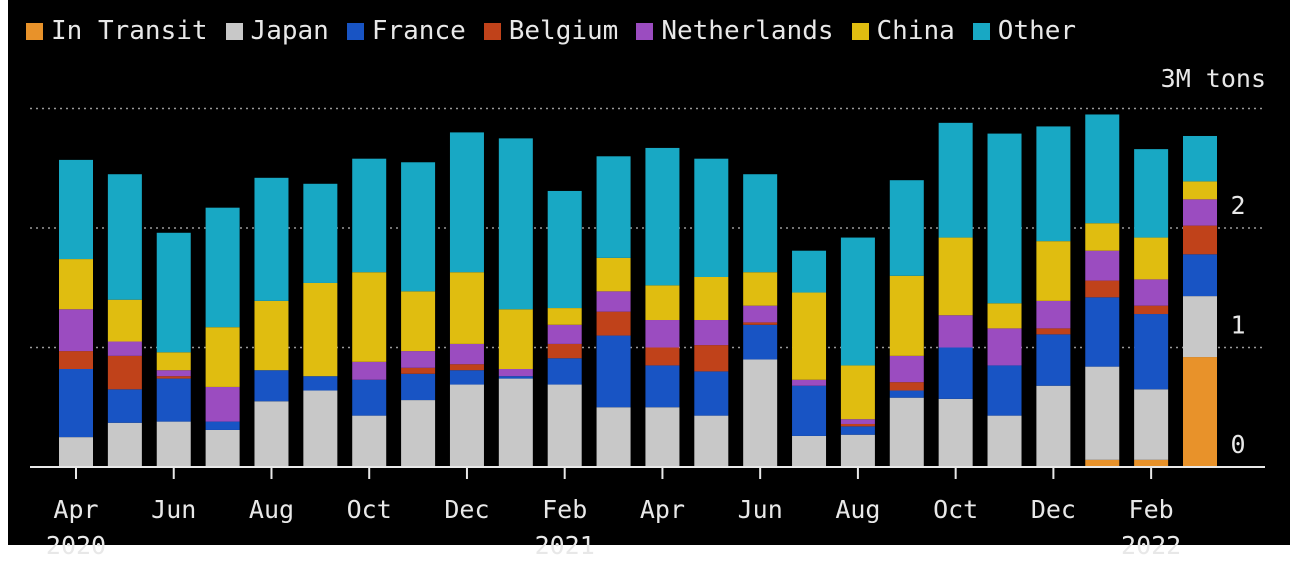 Image resolution: width=1301 pixels, height=578 pixels. I want to click on legend-item: France, so click(406, 31).